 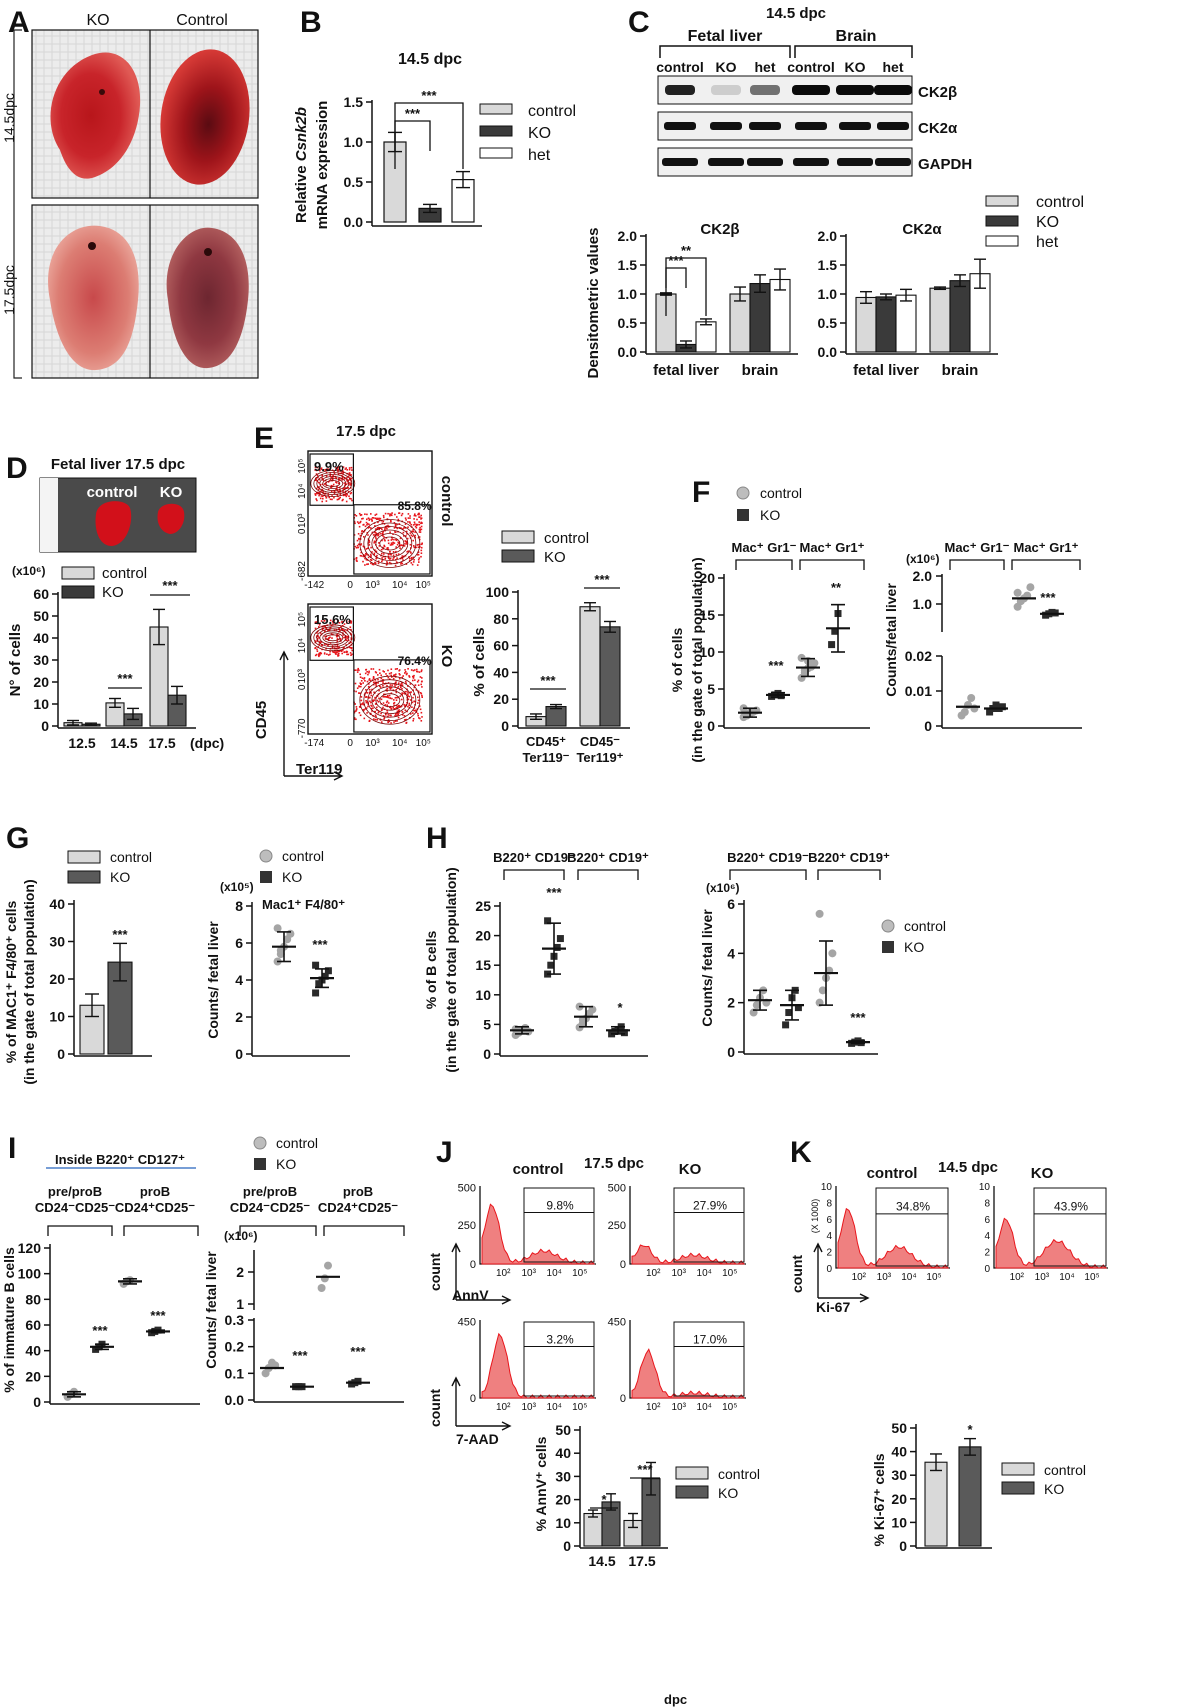 What do you see at coordinates (545, 548) in the screenshot?
I see `legend-e: control KO` at bounding box center [545, 548].